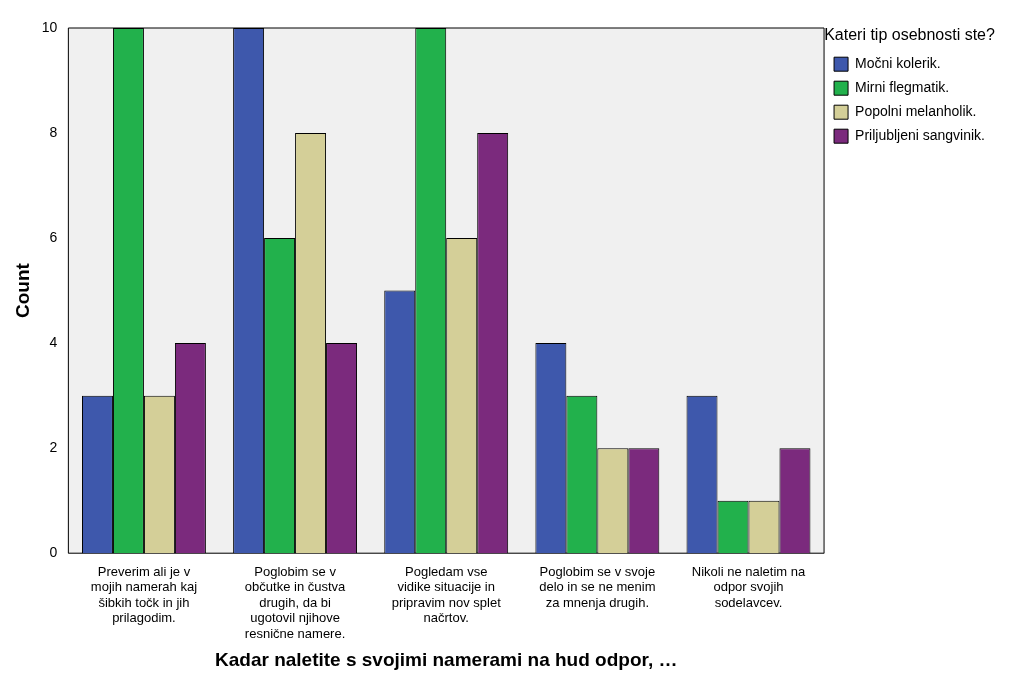 Image resolution: width=1013 pixels, height=684 pixels. Describe the element at coordinates (53, 341) in the screenshot. I see `y-tick-label: 4` at that location.